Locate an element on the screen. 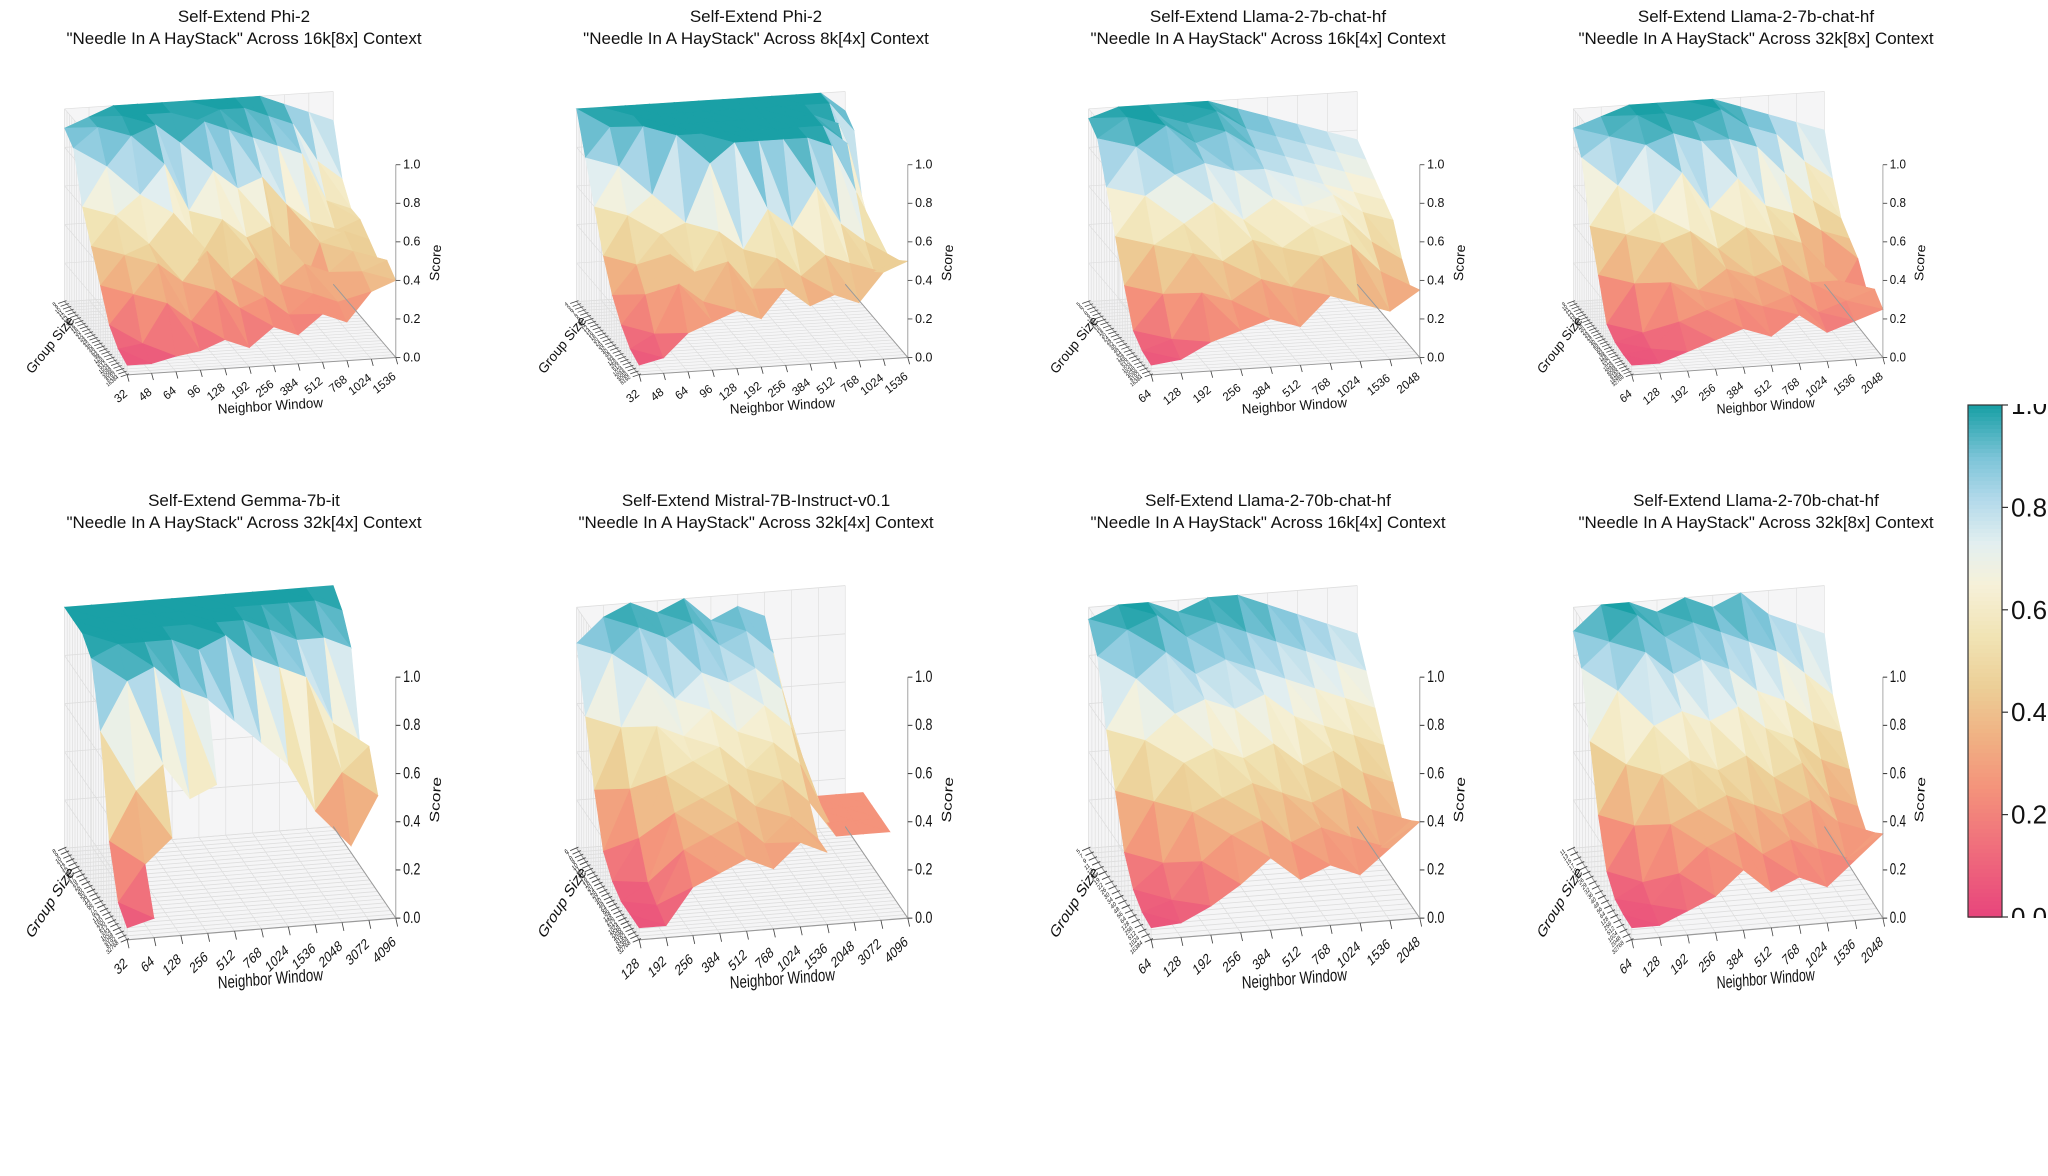 Image resolution: width=2048 pixels, height=1176 pixels. z-tick-label: 1.0 is located at coordinates (1898, 164).